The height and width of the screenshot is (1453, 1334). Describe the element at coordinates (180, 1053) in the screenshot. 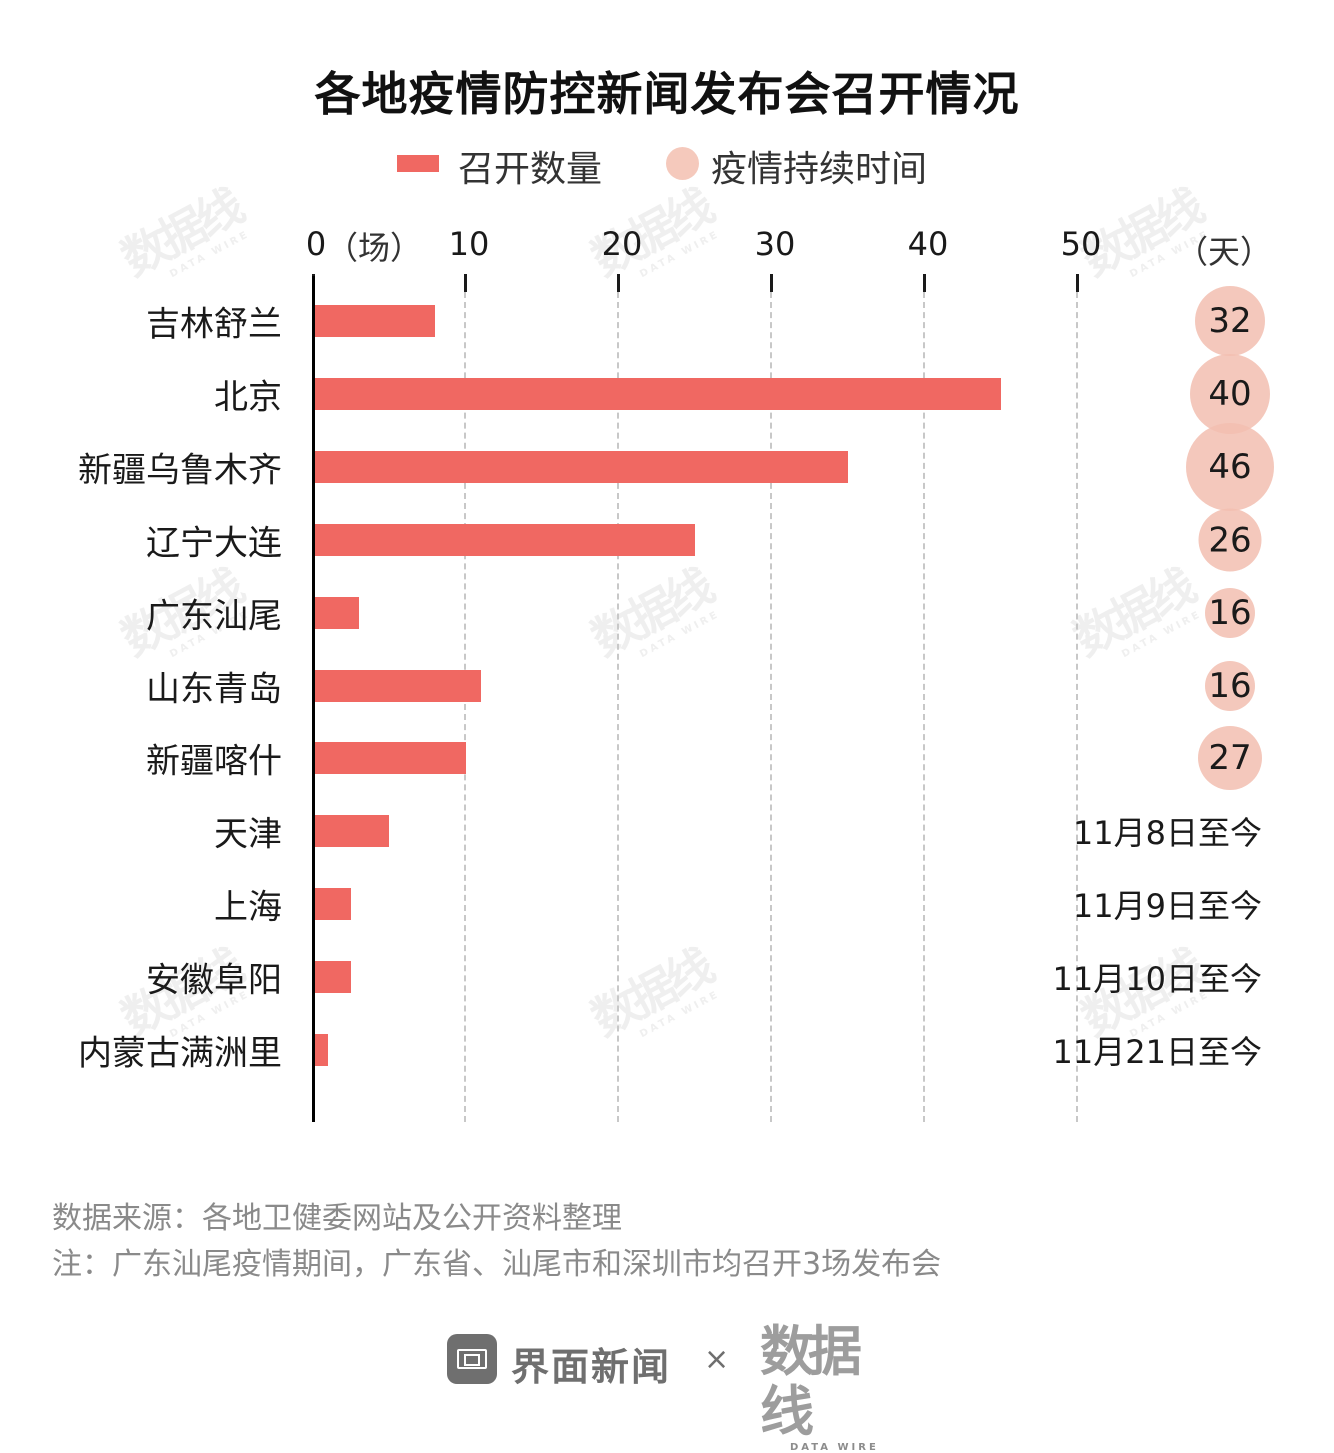

I see `row-label: 内蒙古满洲里` at that location.